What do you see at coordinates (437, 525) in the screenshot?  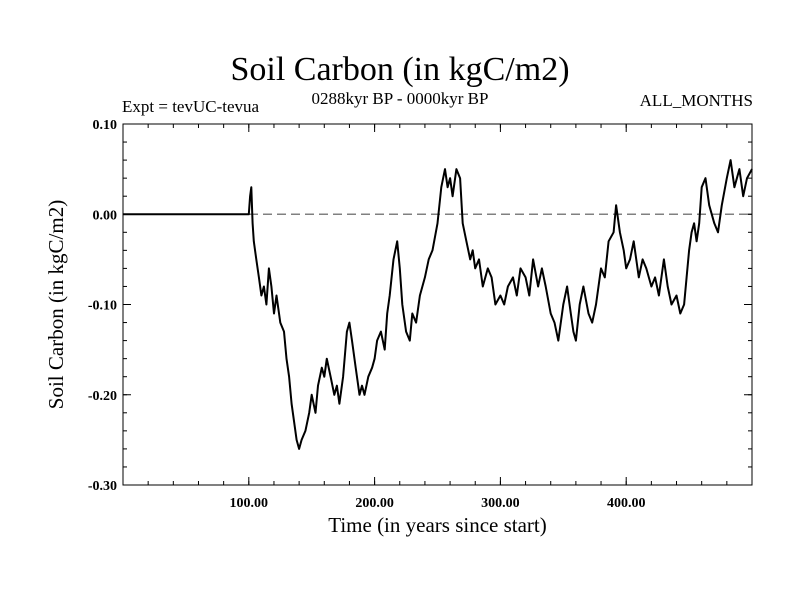 I see `x-axis-label: Time (in years since start)` at bounding box center [437, 525].